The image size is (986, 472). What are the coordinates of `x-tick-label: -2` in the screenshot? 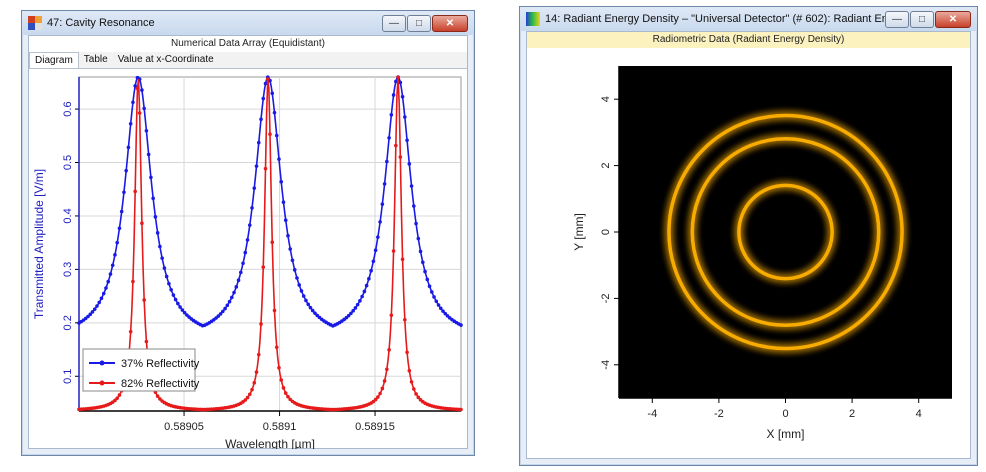 It's located at (719, 414).